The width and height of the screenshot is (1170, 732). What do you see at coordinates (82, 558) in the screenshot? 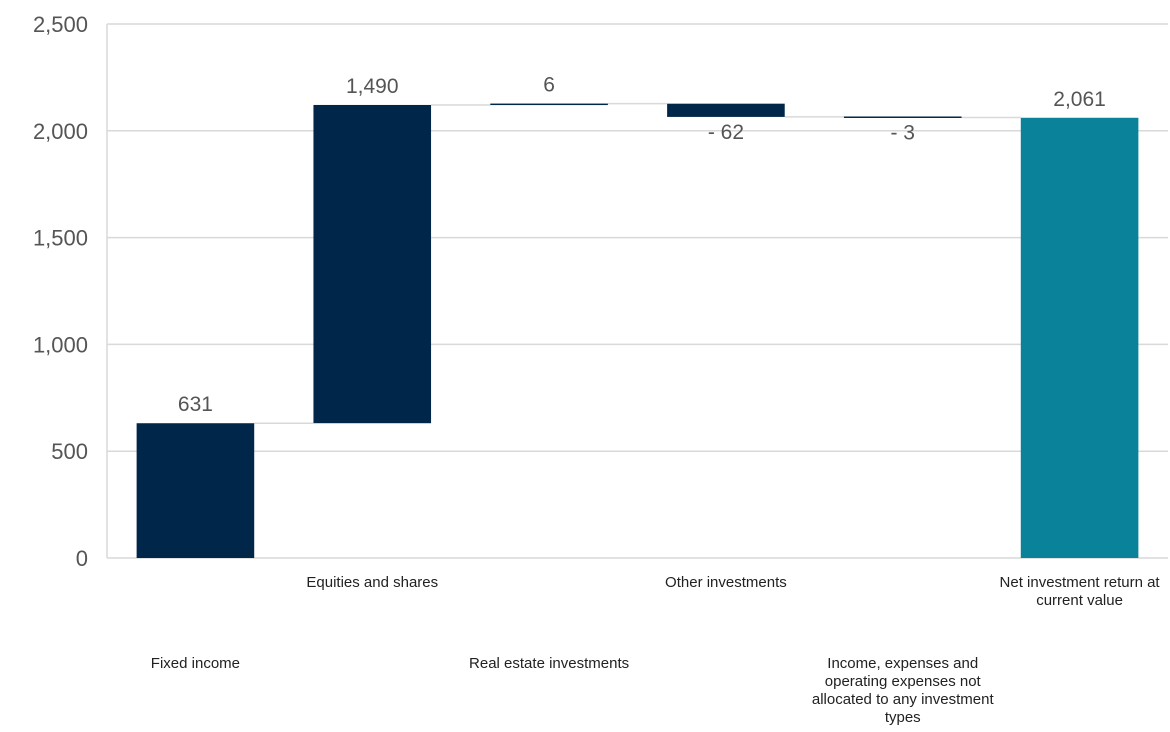
I see `y-tick-label: 0` at bounding box center [82, 558].